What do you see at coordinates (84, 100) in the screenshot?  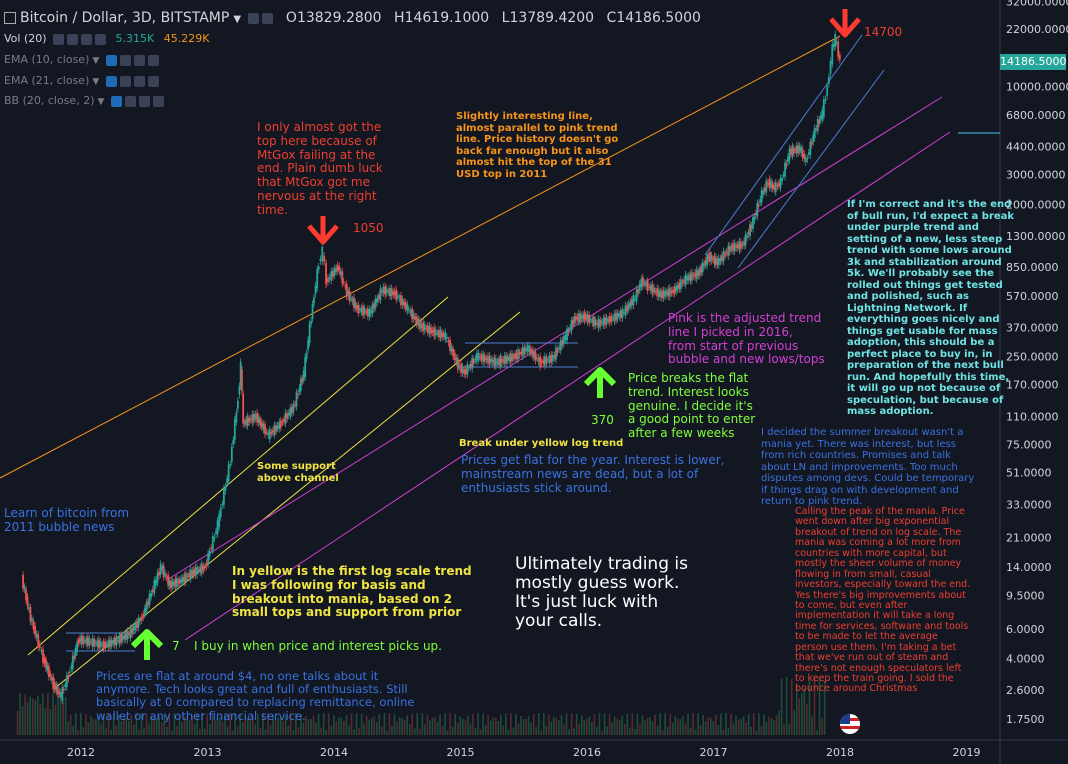 I see `indicator-bb: BB (20, close, 2) ▼` at bounding box center [84, 100].